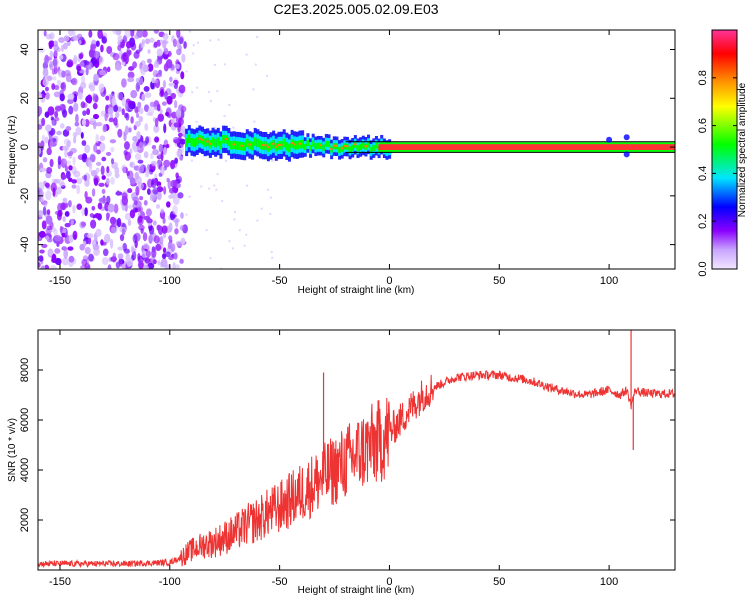  What do you see at coordinates (25, 49) in the screenshot?
I see `y-tick-label: 40` at bounding box center [25, 49].